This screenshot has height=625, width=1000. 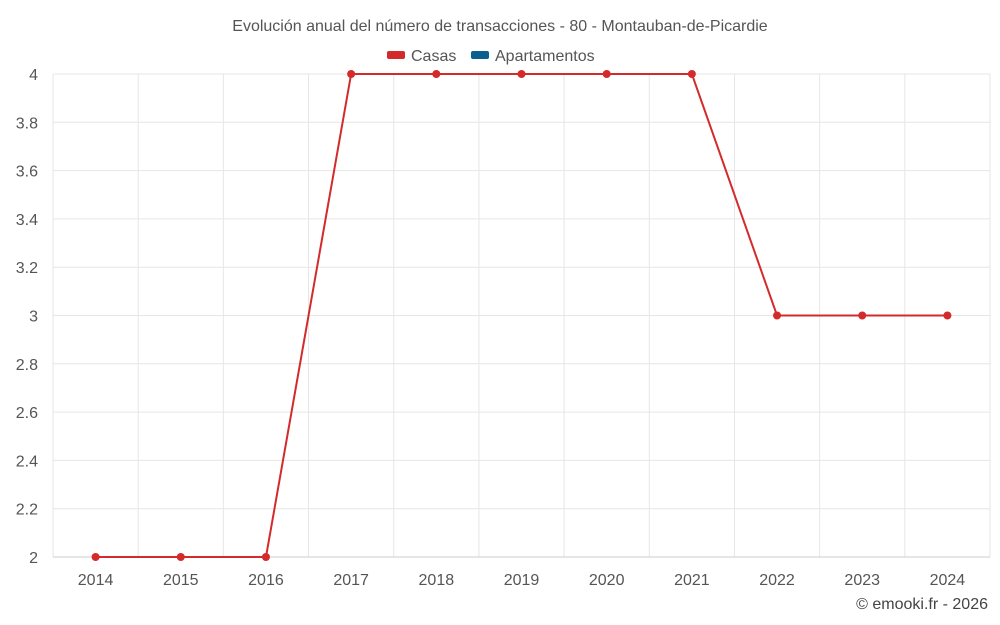 I want to click on x-tick-label: 2024, so click(x=948, y=580).